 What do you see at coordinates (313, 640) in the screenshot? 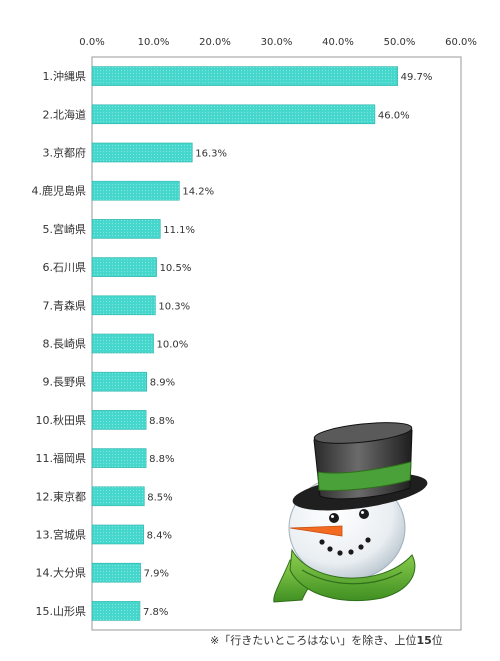
I see `footnote-prefix: ※「行きたいところはない」を除き、上位` at bounding box center [313, 640].